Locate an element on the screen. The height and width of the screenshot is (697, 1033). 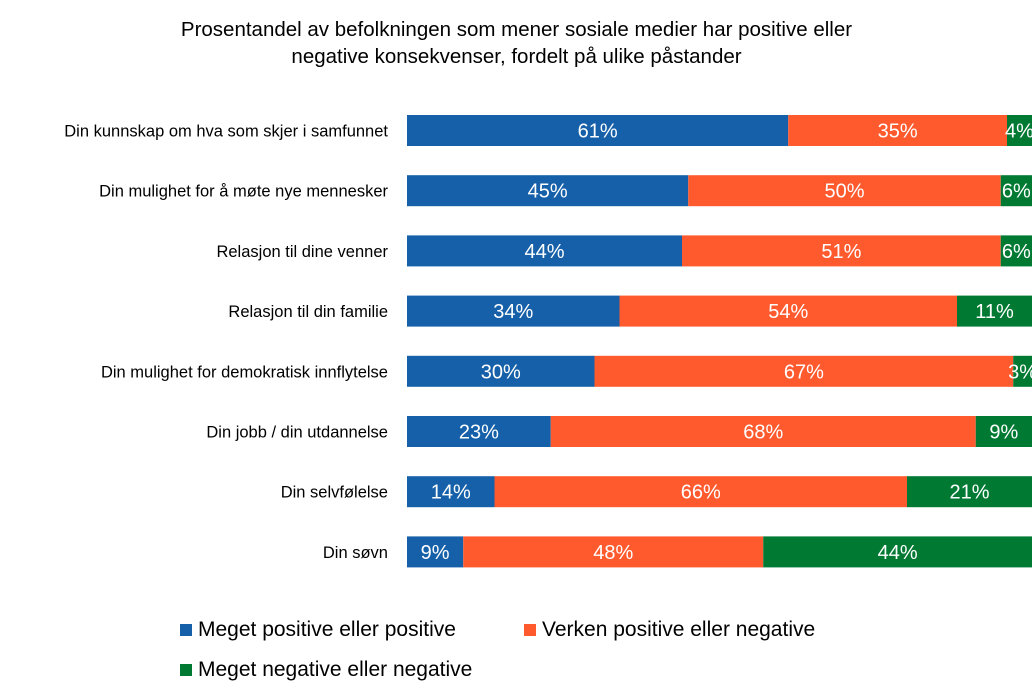
legend-item-positive: Meget positive eller positive is located at coordinates (318, 630).